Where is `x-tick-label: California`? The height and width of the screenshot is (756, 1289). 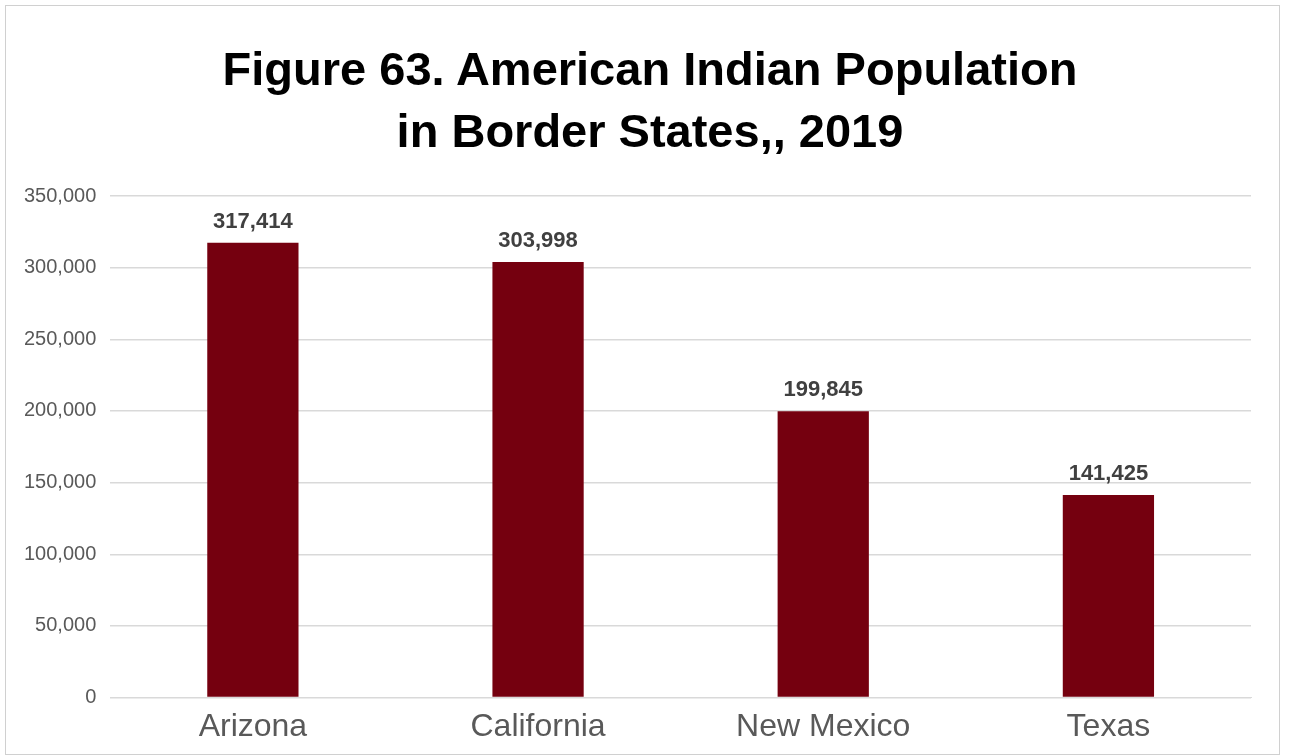
x-tick-label: California is located at coordinates (538, 724).